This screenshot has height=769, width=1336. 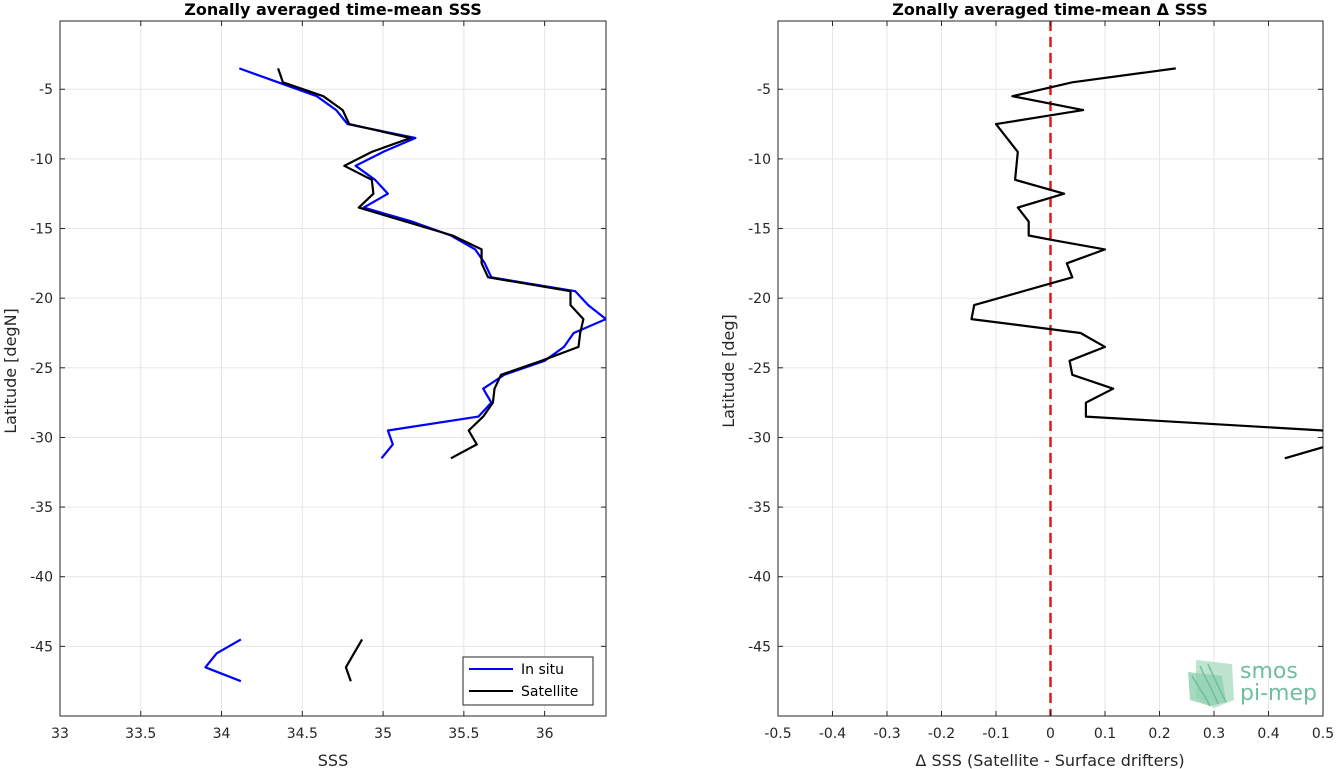 What do you see at coordinates (1049, 760) in the screenshot?
I see `right-x-axis-label: Δ SSS (Satellite - Surface drifters)` at bounding box center [1049, 760].